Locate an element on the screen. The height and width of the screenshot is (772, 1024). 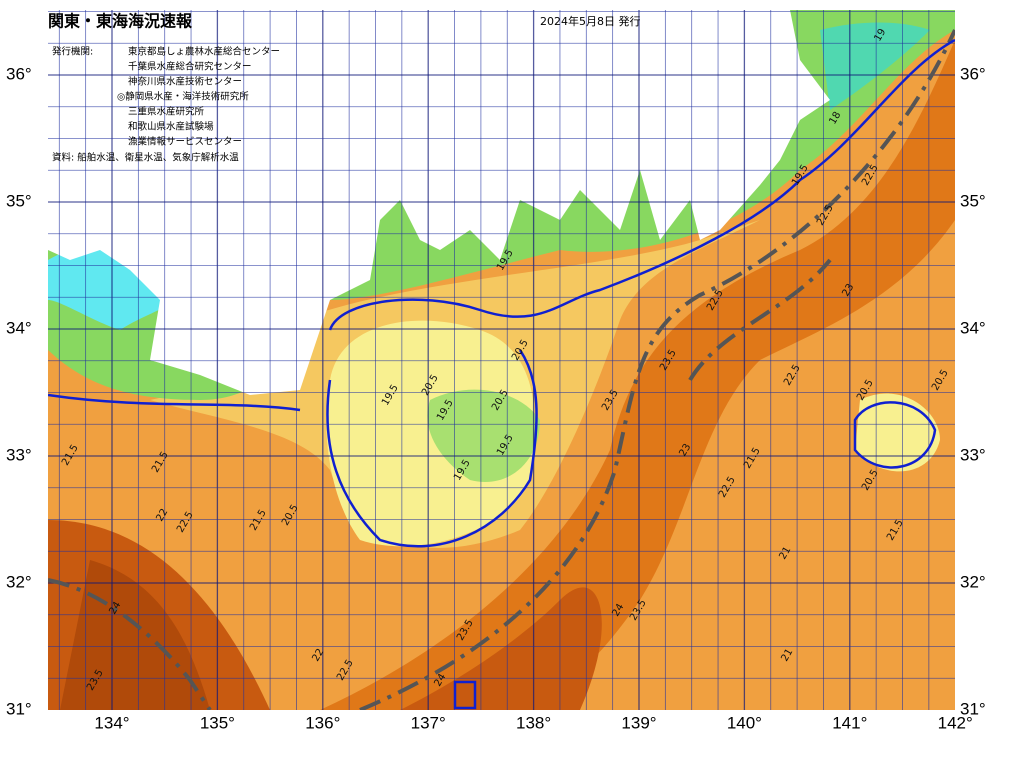
issuer: 和歌山県水産試験場 is located at coordinates (171, 127).